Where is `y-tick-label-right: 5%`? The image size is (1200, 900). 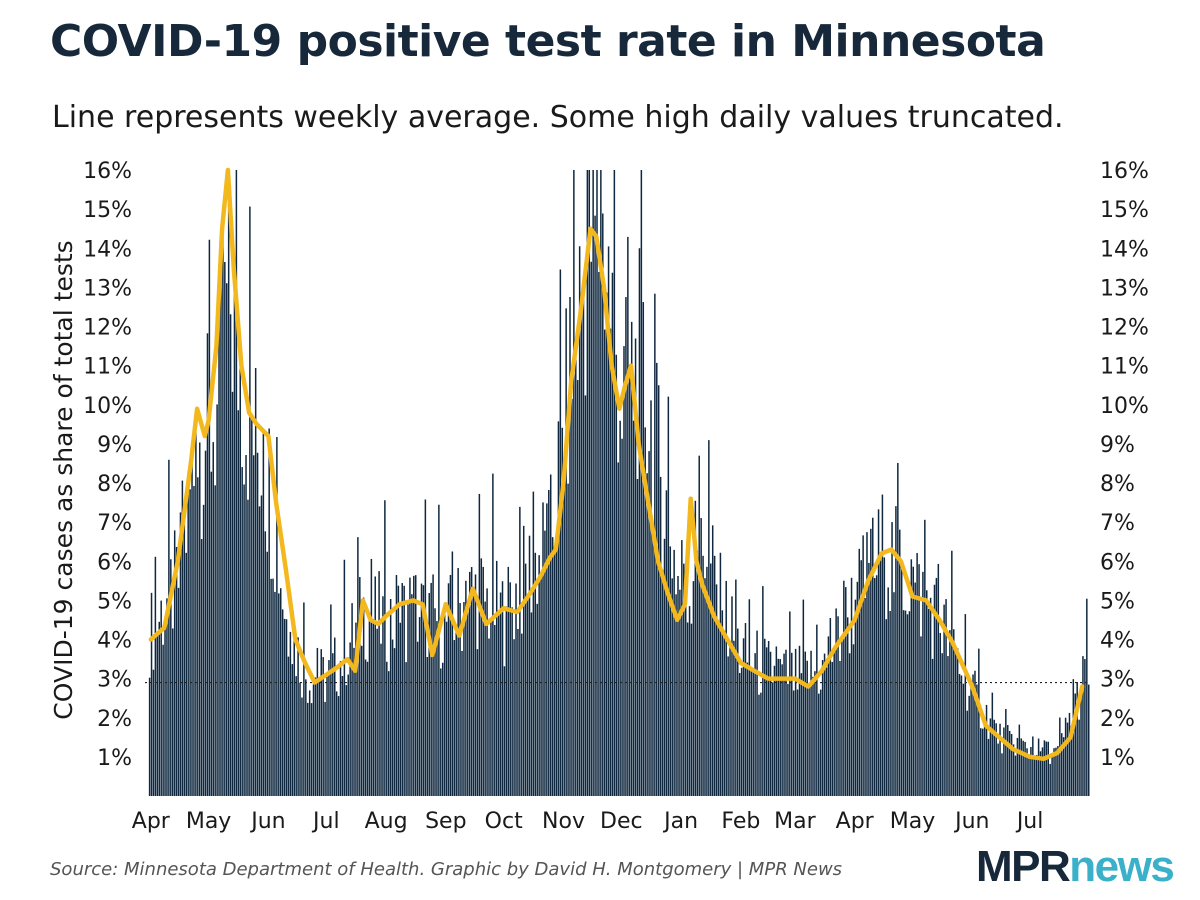 y-tick-label-right: 5% is located at coordinates (1117, 601).